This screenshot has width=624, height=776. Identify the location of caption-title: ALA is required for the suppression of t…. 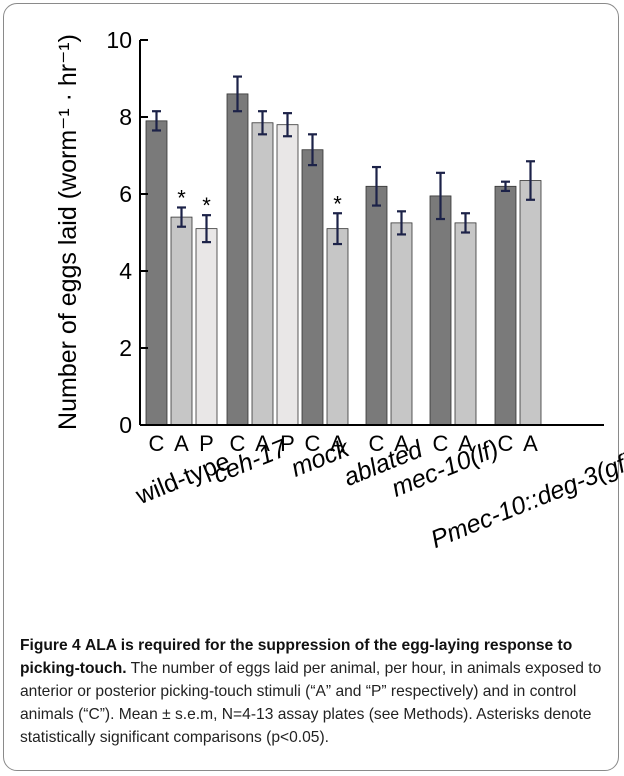
(296, 657).